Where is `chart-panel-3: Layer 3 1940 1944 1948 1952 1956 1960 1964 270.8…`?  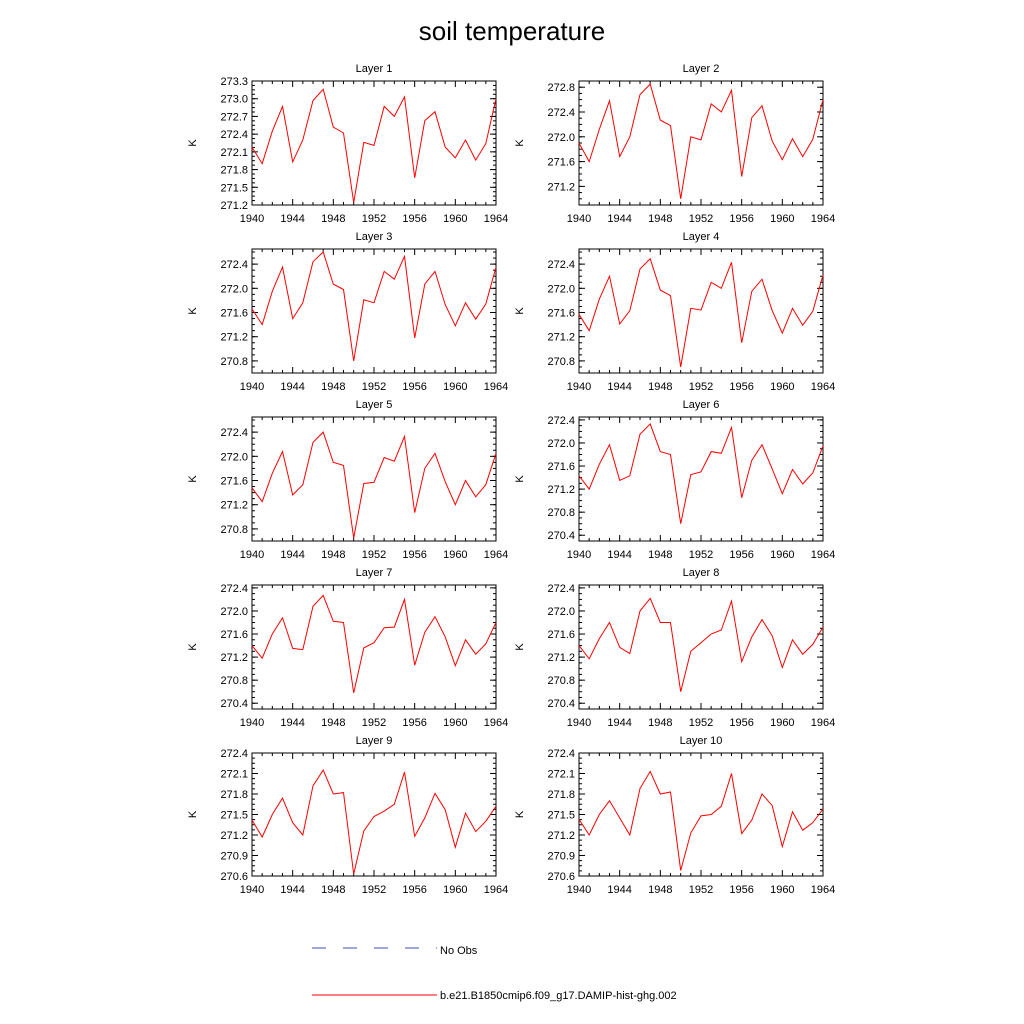 chart-panel-3: Layer 3 1940 1944 1948 1952 1956 1960 1964 270.8… is located at coordinates (347, 312).